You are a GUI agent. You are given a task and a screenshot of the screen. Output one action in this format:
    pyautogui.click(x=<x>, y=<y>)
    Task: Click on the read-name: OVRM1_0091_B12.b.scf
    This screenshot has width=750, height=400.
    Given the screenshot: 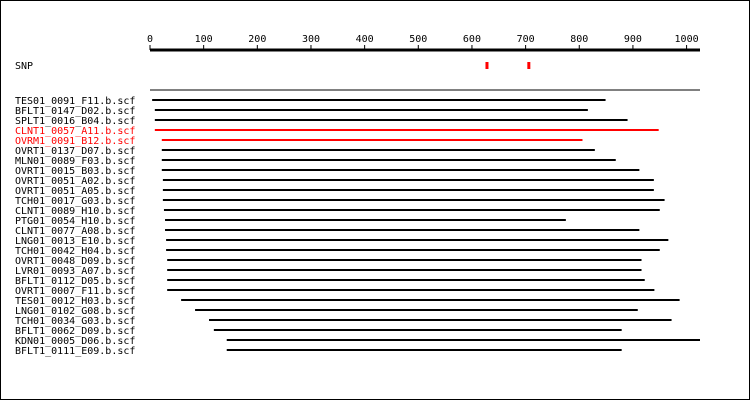 What is the action you would take?
    pyautogui.click(x=75, y=141)
    